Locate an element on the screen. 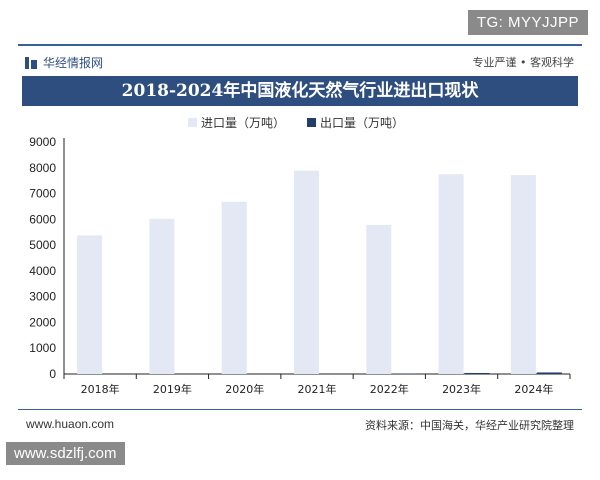  legend-item-export: 出口量（万吨） is located at coordinates (355, 122).